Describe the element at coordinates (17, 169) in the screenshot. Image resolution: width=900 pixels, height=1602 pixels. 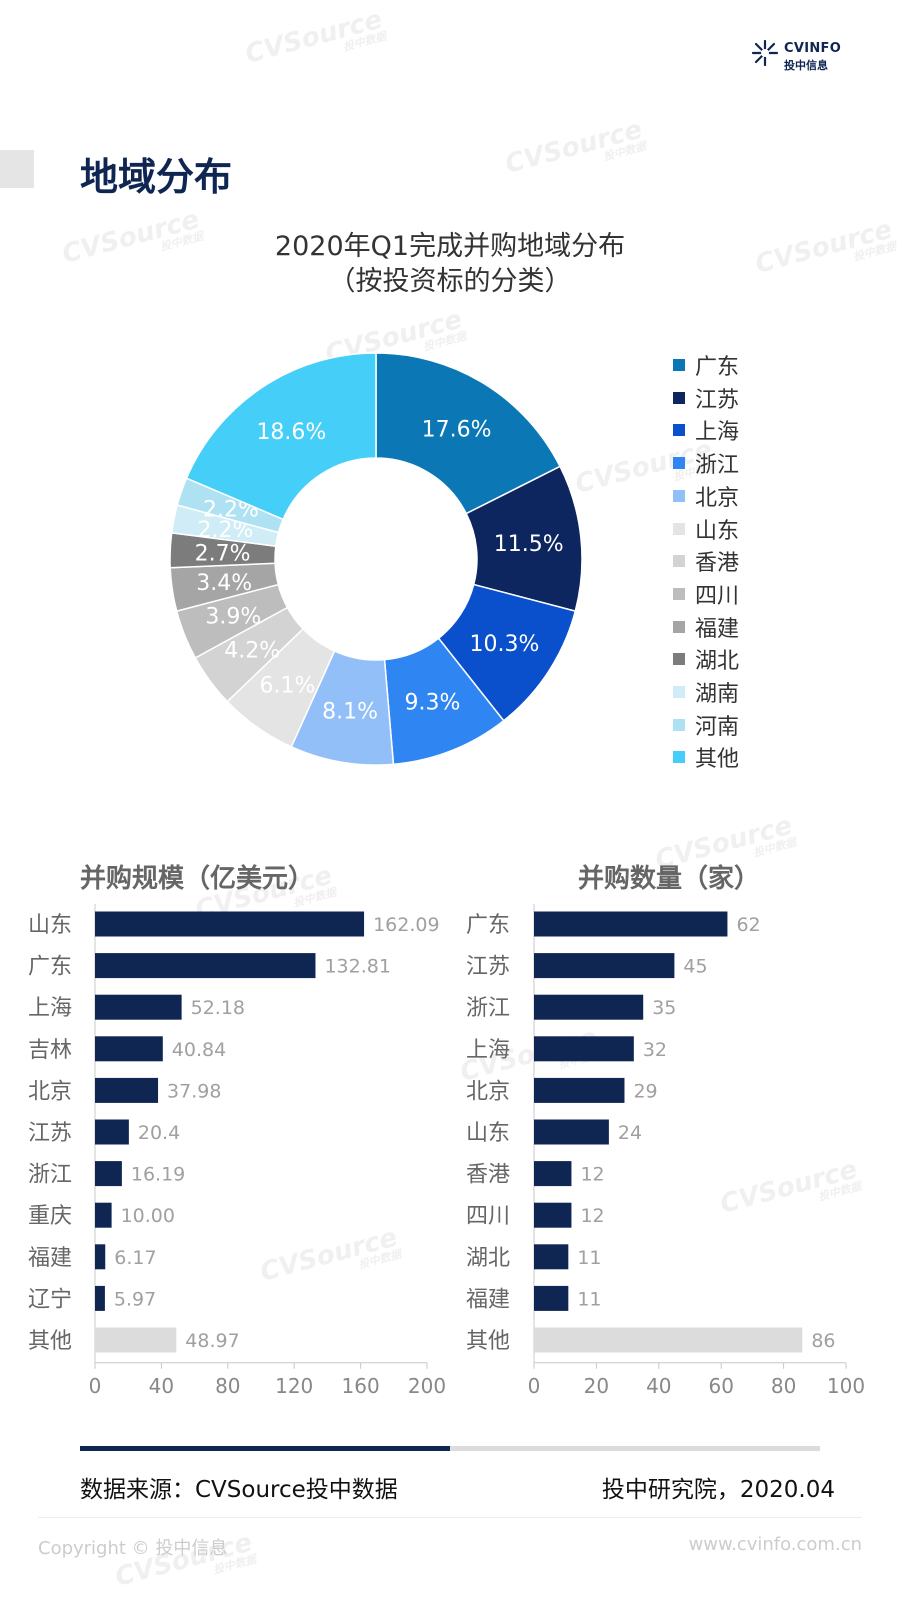
I see `title-accent-bar` at that location.